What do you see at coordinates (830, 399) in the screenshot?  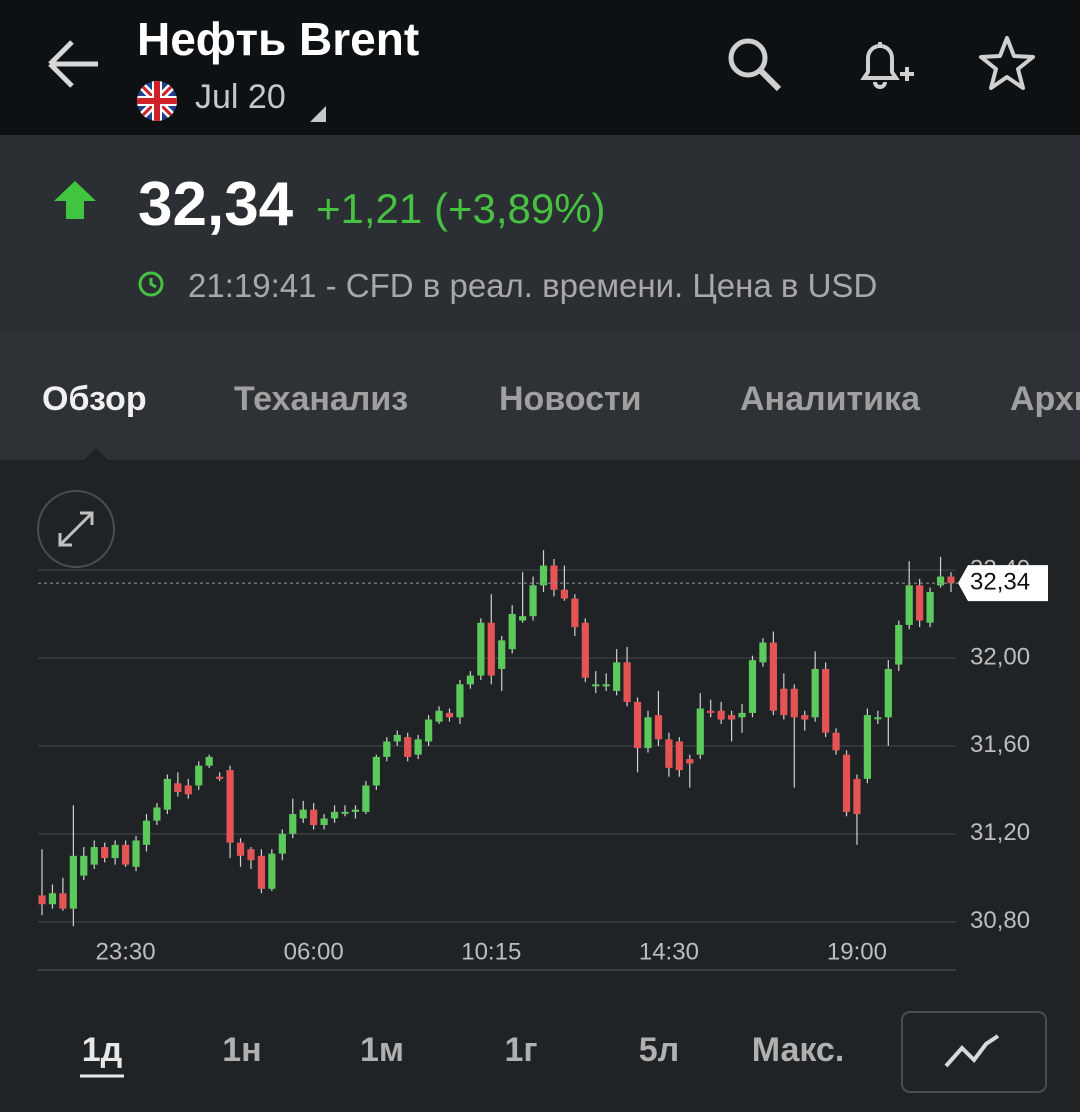 I see `tab: Аналитика` at bounding box center [830, 399].